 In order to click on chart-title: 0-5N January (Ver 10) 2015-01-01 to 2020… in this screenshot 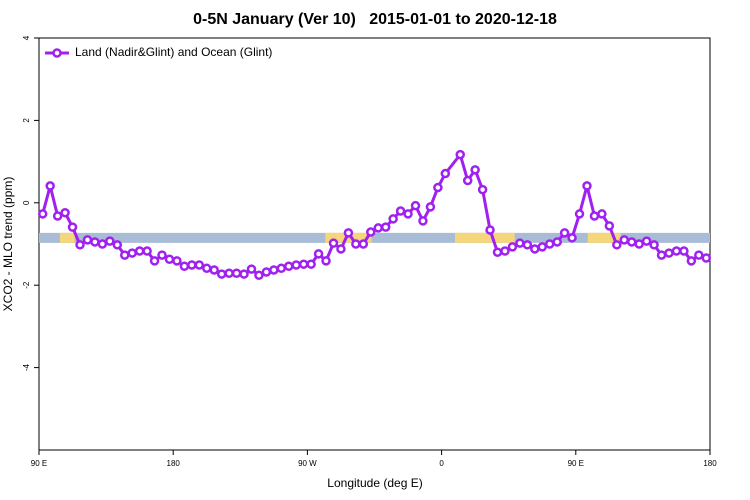, I will do `click(375, 19)`.